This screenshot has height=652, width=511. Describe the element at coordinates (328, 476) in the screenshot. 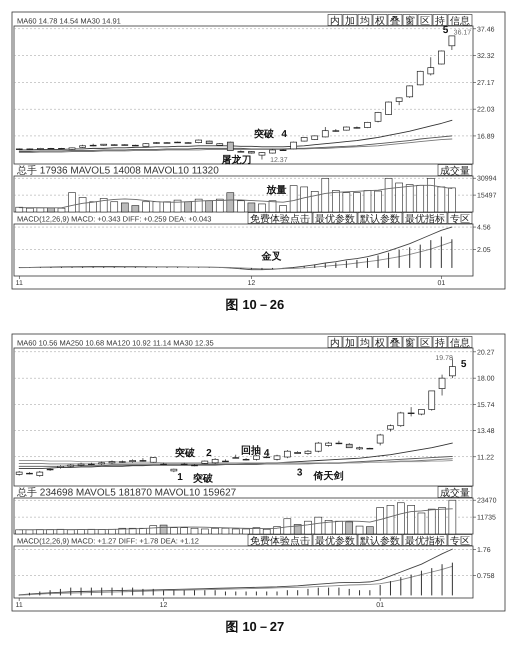

I see `annotation: 倚天剑` at that location.